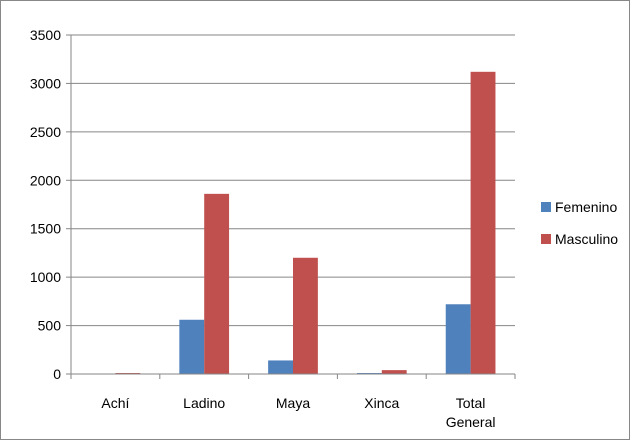  What do you see at coordinates (57, 374) in the screenshot?
I see `y-tick-label: 0` at bounding box center [57, 374].